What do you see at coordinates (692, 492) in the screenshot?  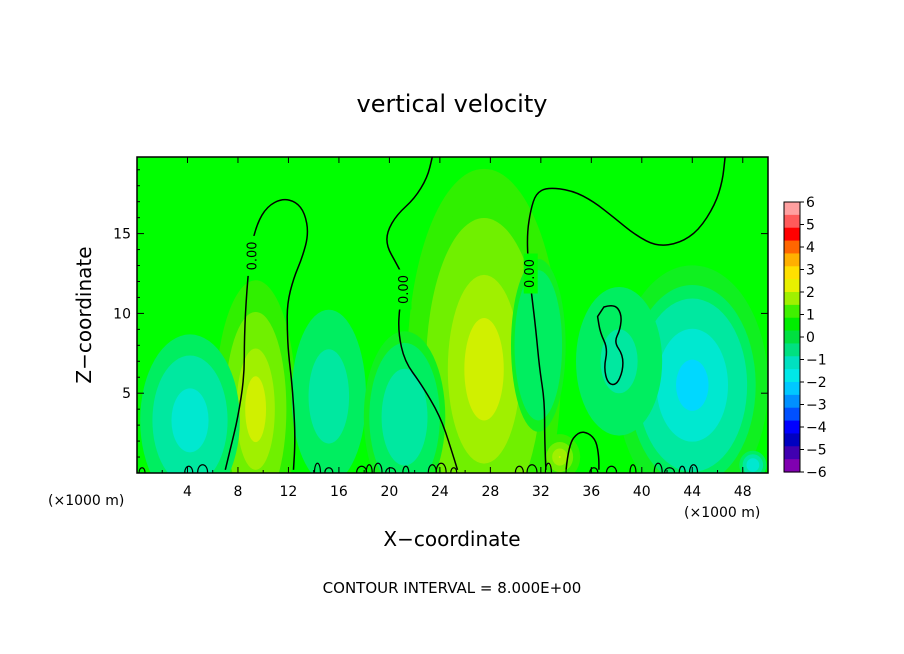 I see `x-tick-label-10: 44` at bounding box center [692, 492].